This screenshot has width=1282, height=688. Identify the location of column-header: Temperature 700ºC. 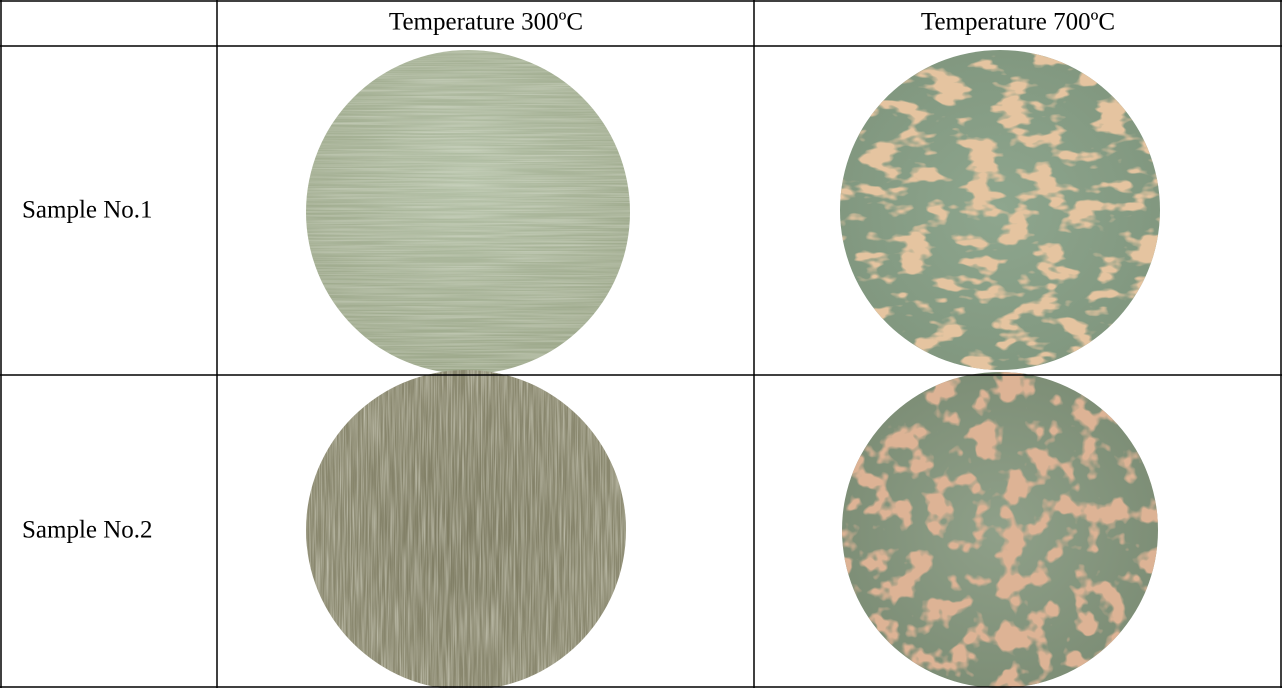
(1018, 22).